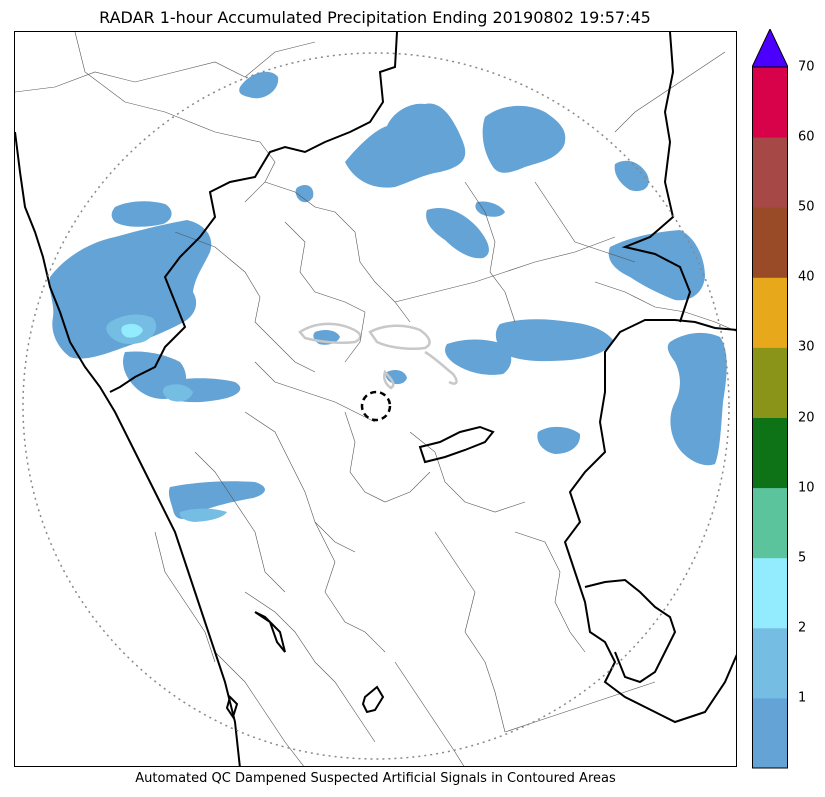 The width and height of the screenshot is (825, 797). Describe the element at coordinates (770, 48) in the screenshot. I see `colorbar-extend-arrow` at that location.